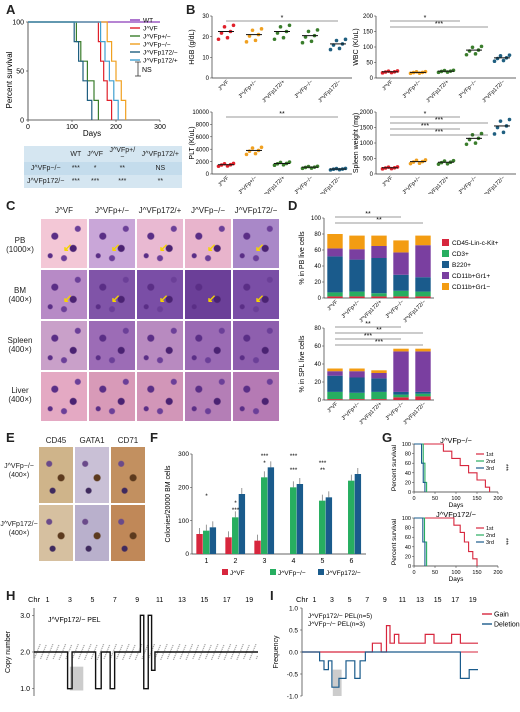  Describe the element at coordinates (317, 383) in the screenshot. I see `d-y-tick-label: 20` at that location.